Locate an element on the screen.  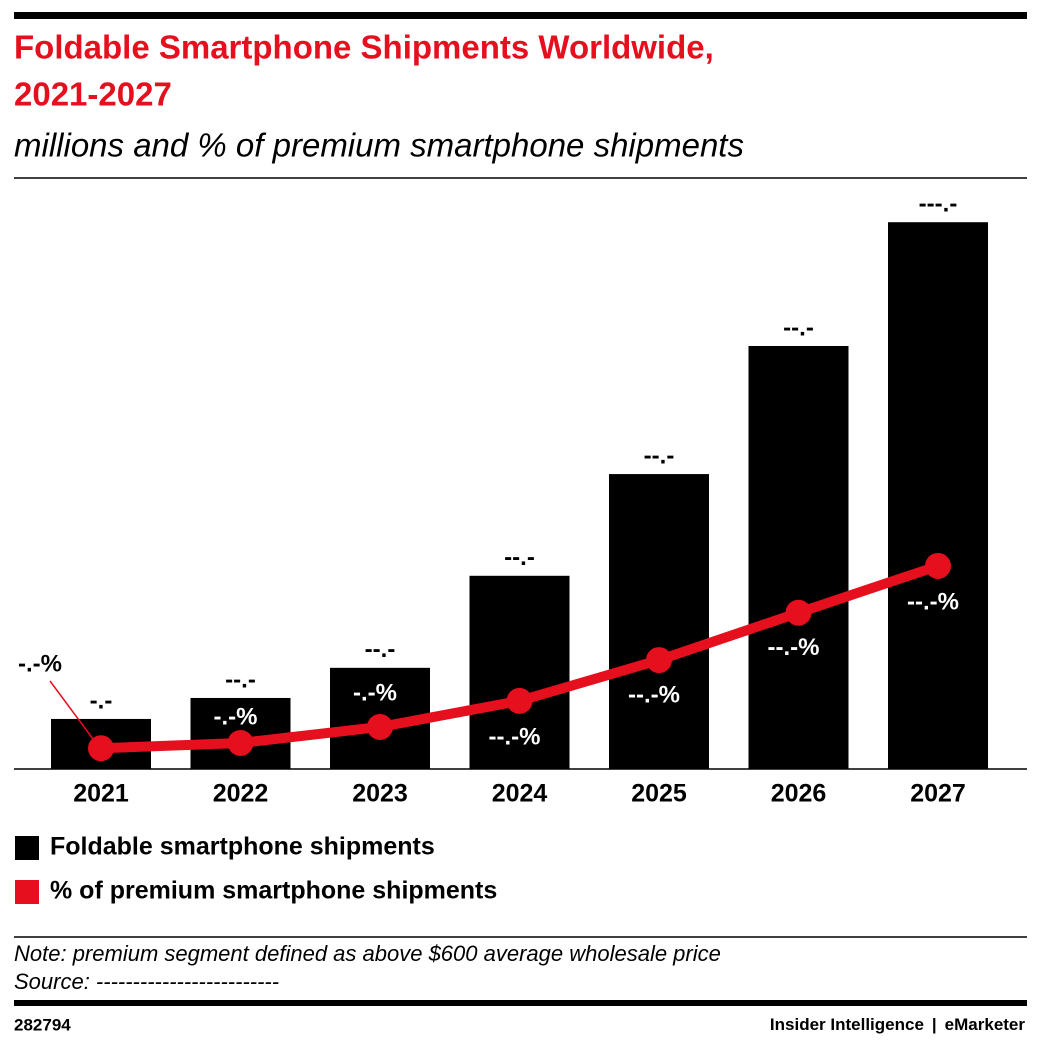
brand-part: Insider Intelligence is located at coordinates (847, 1024).